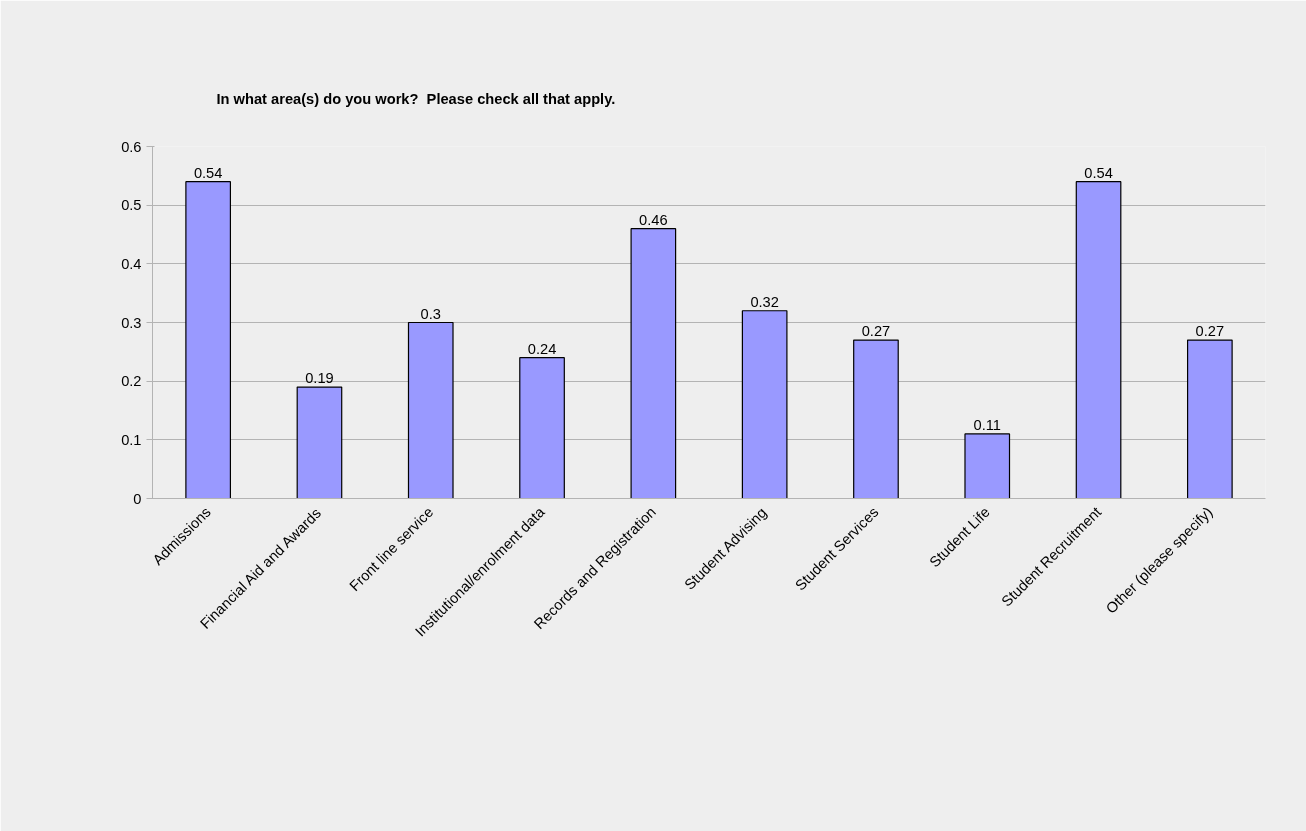  What do you see at coordinates (131, 439) in the screenshot?
I see `y-tick-label: 0.1` at bounding box center [131, 439].